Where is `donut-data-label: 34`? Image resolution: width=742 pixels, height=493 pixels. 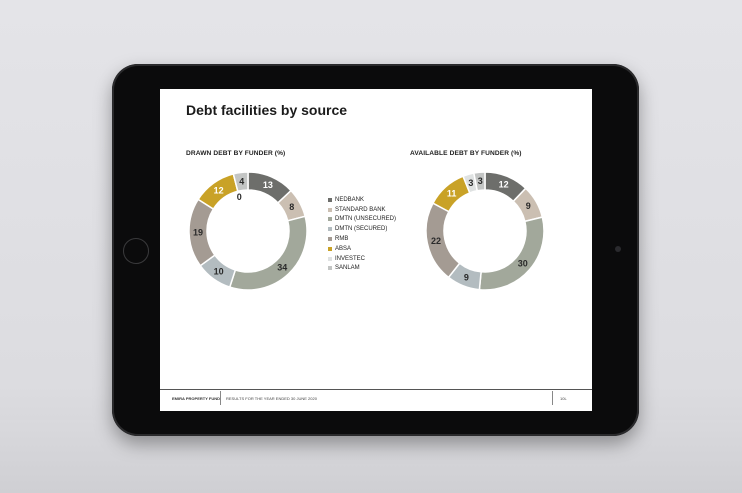 donut-data-label: 34 is located at coordinates (282, 267).